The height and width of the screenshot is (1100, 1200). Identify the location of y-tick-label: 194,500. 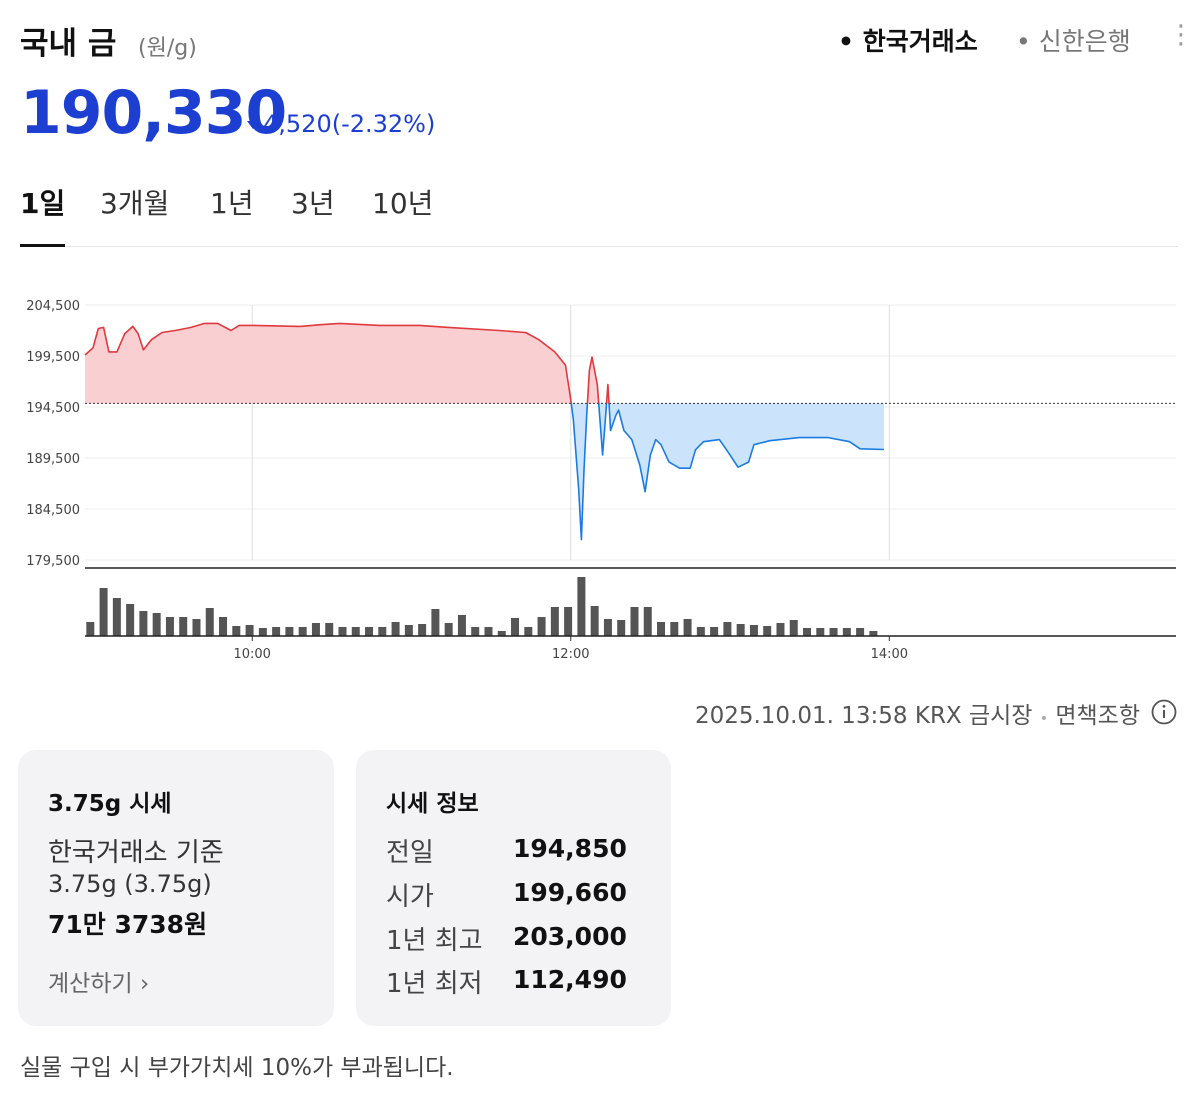
(53, 408).